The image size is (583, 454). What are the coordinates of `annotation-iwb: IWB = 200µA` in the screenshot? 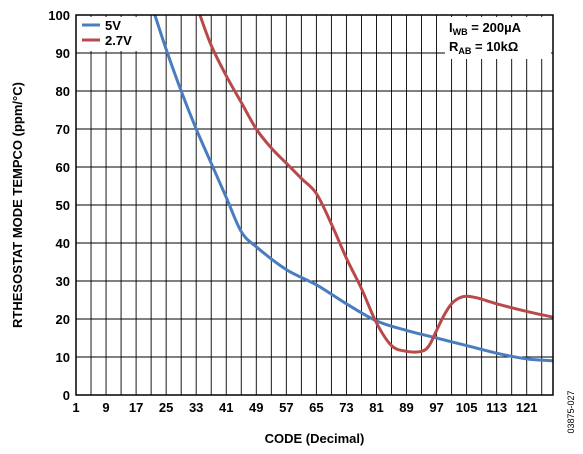 It's located at (485, 28).